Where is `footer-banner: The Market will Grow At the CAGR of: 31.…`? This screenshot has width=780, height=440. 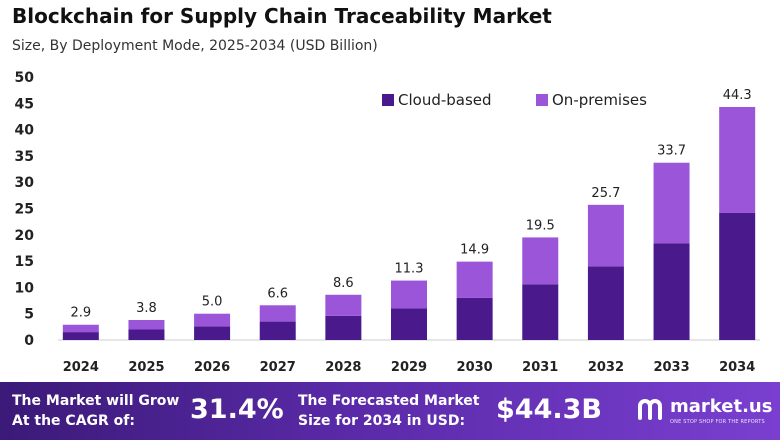 footer-banner: The Market will Grow At the CAGR of: 31.… is located at coordinates (390, 411).